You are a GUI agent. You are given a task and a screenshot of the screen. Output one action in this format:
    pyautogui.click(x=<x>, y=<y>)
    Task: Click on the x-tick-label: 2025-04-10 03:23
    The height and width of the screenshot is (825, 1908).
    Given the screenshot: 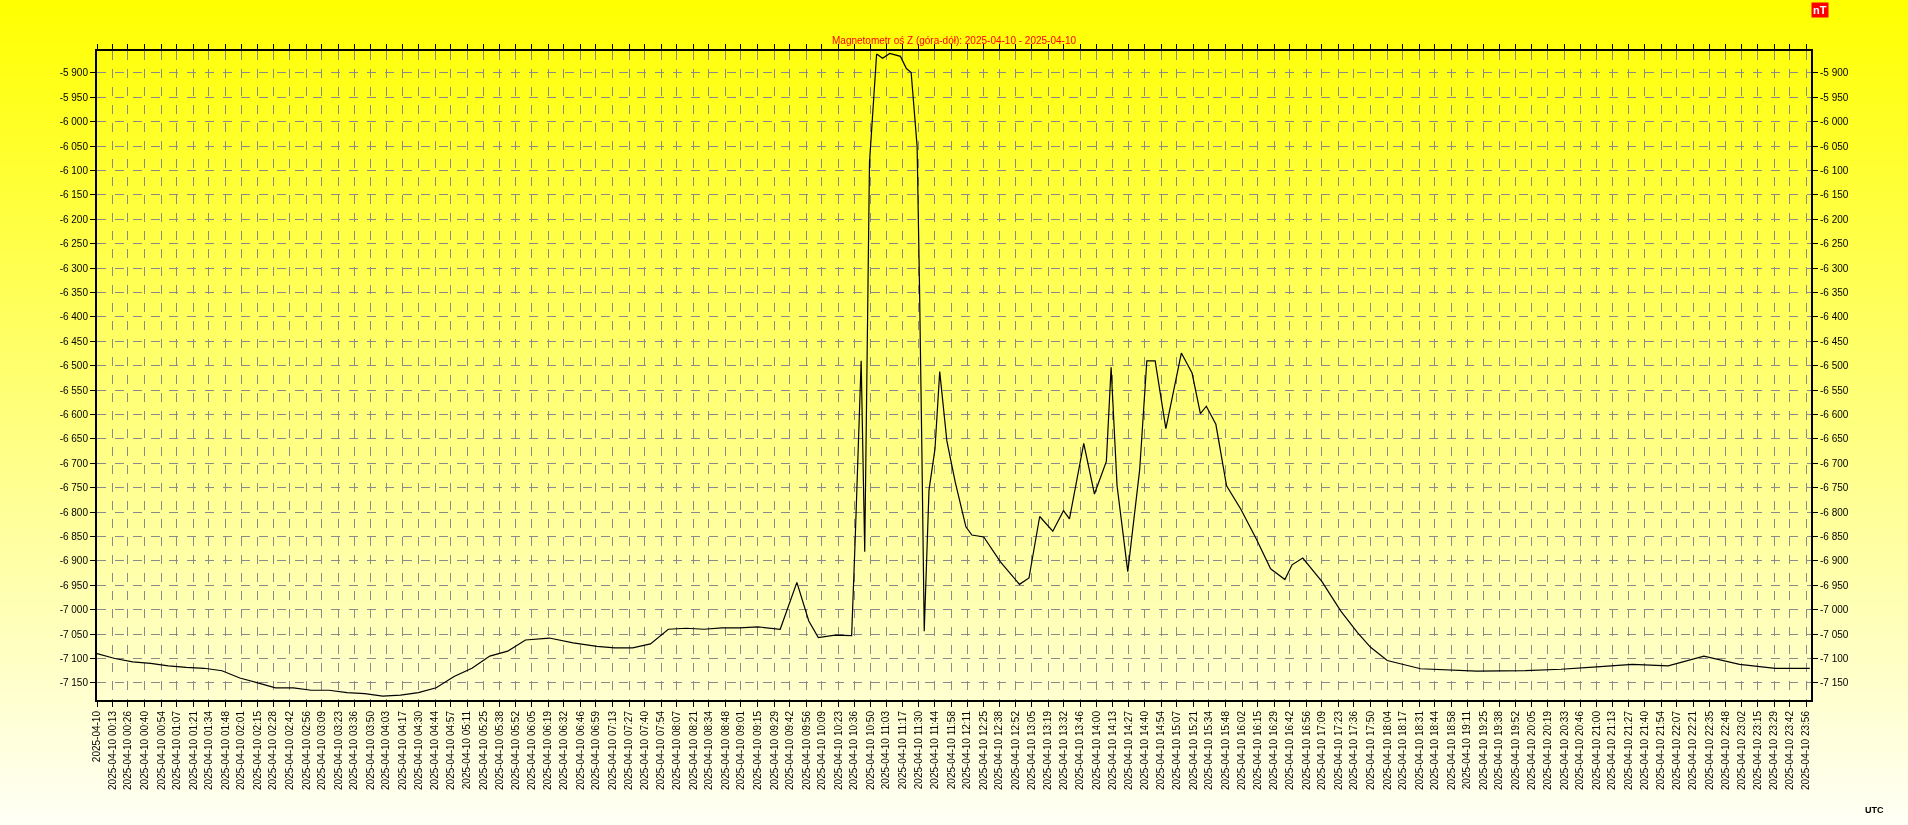 What is the action you would take?
    pyautogui.click(x=338, y=750)
    